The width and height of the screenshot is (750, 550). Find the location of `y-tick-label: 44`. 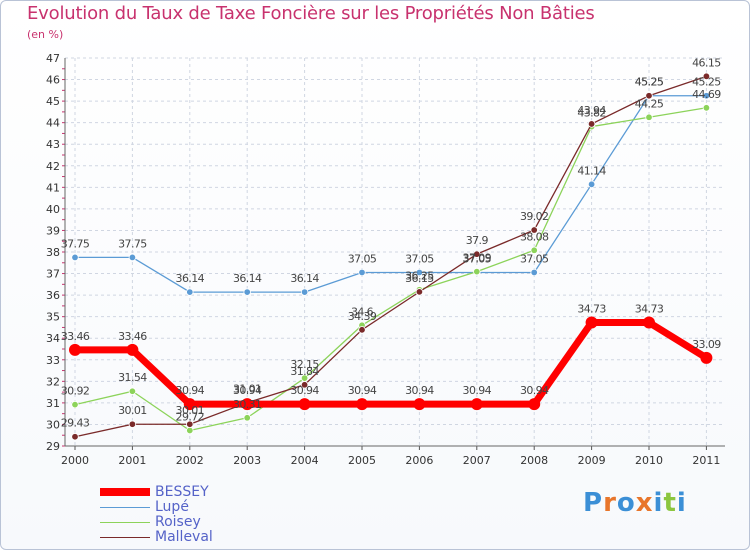

y-tick-label: 44 is located at coordinates (53, 123).